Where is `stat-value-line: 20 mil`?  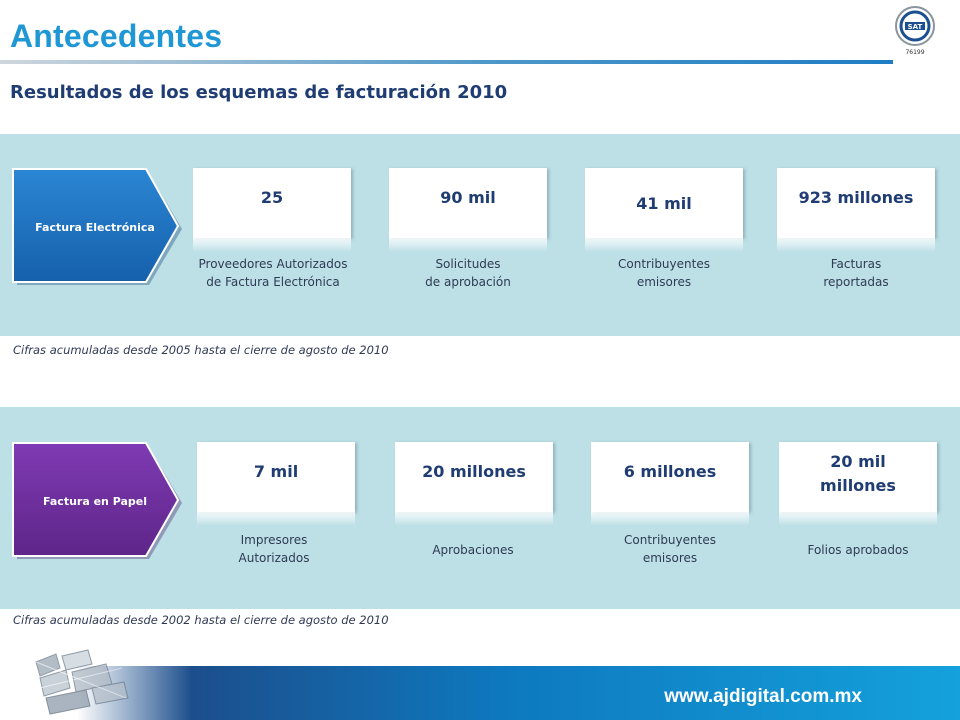
stat-value-line: 20 mil is located at coordinates (858, 461).